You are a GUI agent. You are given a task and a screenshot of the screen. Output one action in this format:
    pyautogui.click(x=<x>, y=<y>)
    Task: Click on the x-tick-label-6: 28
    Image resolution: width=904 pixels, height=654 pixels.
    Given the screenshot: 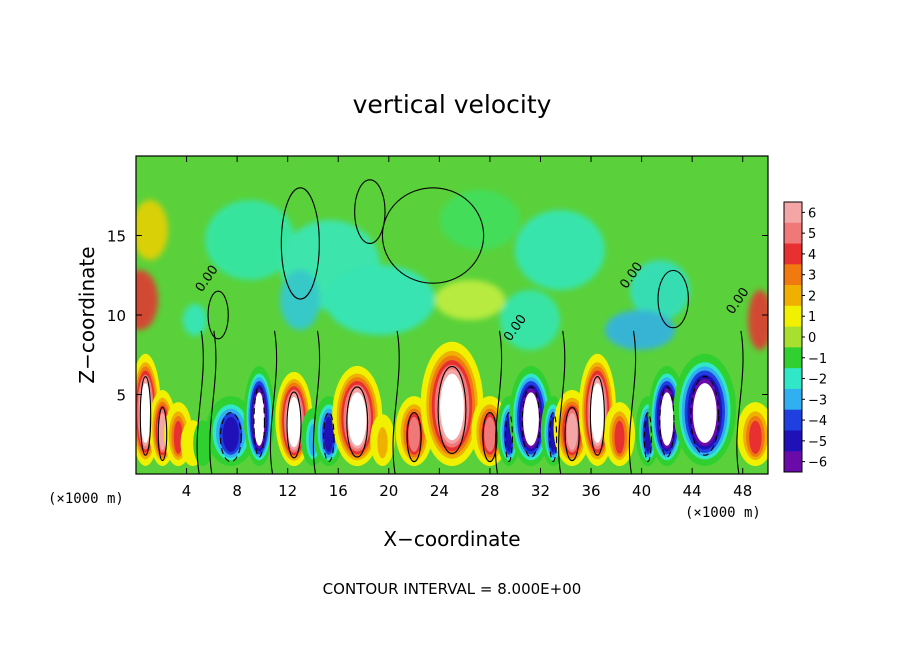 What is the action you would take?
    pyautogui.click(x=489, y=491)
    